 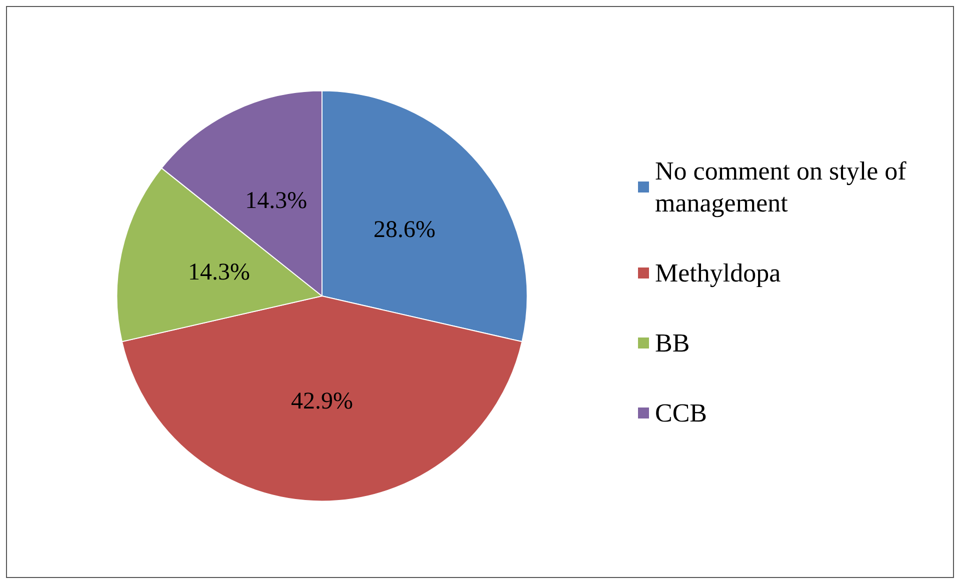 I want to click on data-label: 42.9%, so click(x=322, y=401).